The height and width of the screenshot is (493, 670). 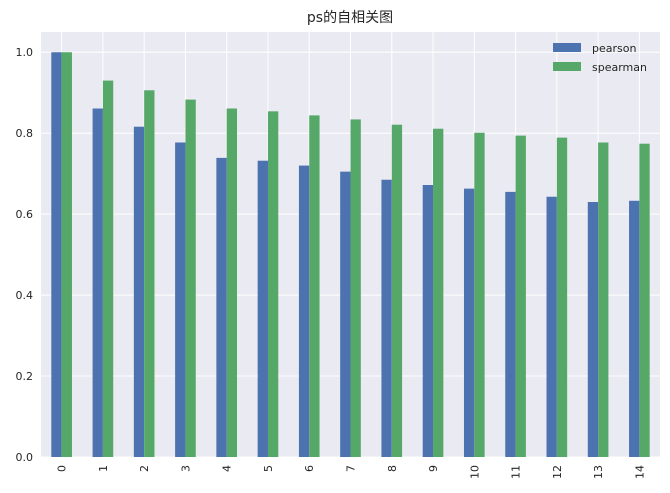 I want to click on y-tick-label: 1.0, so click(x=25, y=52).